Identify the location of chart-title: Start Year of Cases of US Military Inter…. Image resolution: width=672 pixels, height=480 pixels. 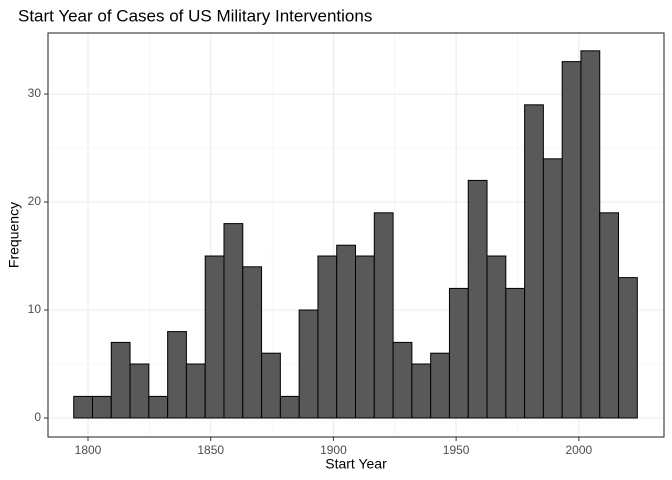
(195, 15).